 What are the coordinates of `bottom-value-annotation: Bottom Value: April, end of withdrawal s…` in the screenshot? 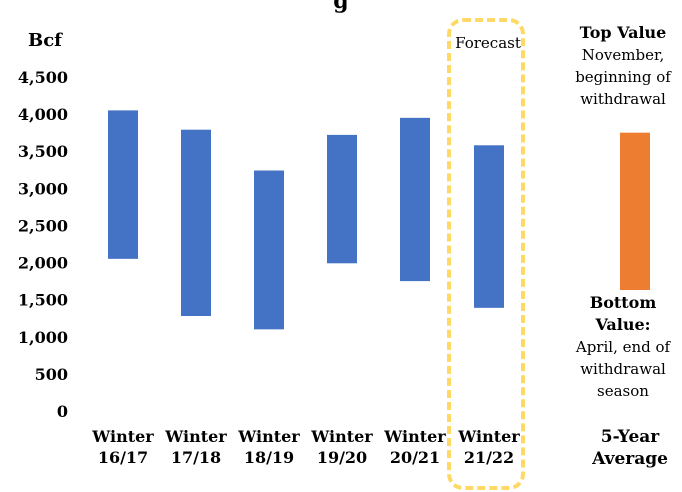 It's located at (623, 347).